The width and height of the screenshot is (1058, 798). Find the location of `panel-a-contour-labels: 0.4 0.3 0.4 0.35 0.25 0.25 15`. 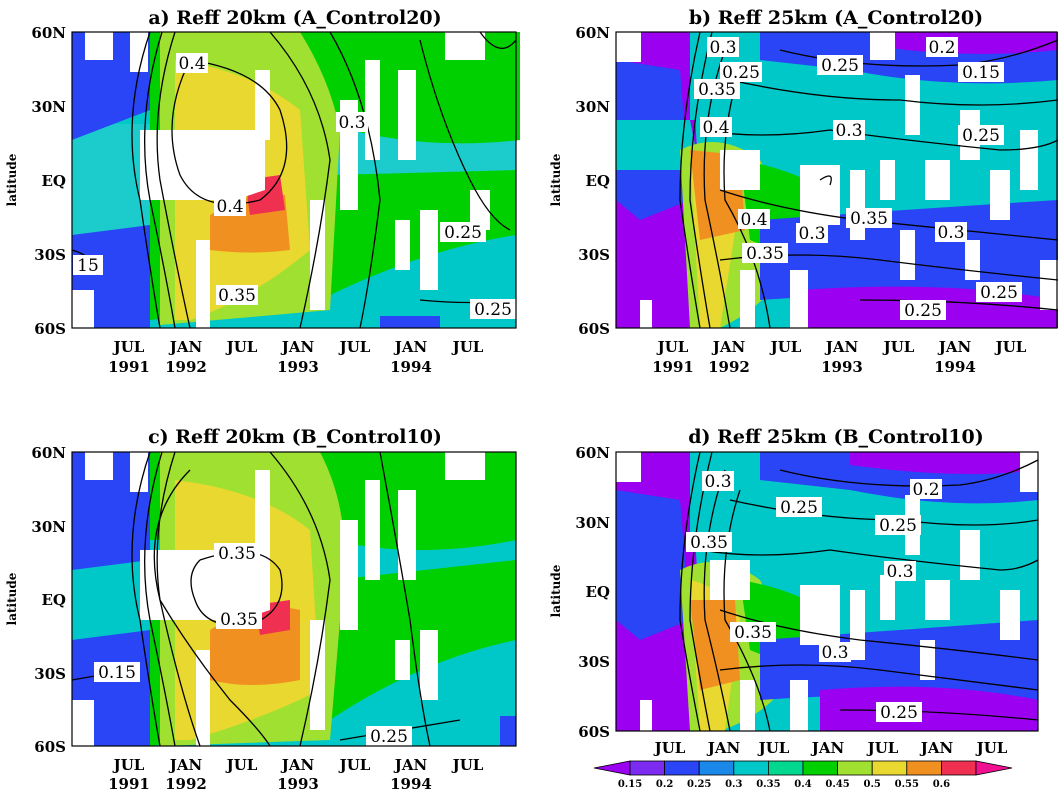

panel-a-contour-labels: 0.4 0.3 0.4 0.35 0.25 0.25 15 is located at coordinates (294, 186).